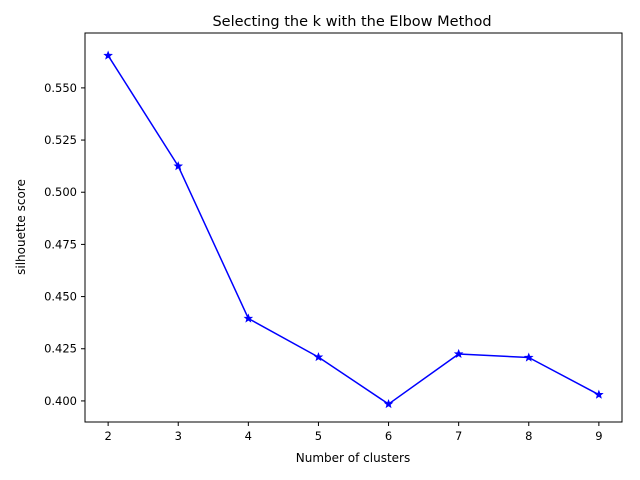  What do you see at coordinates (60, 192) in the screenshot?
I see `y-tick-label: 0.500` at bounding box center [60, 192].